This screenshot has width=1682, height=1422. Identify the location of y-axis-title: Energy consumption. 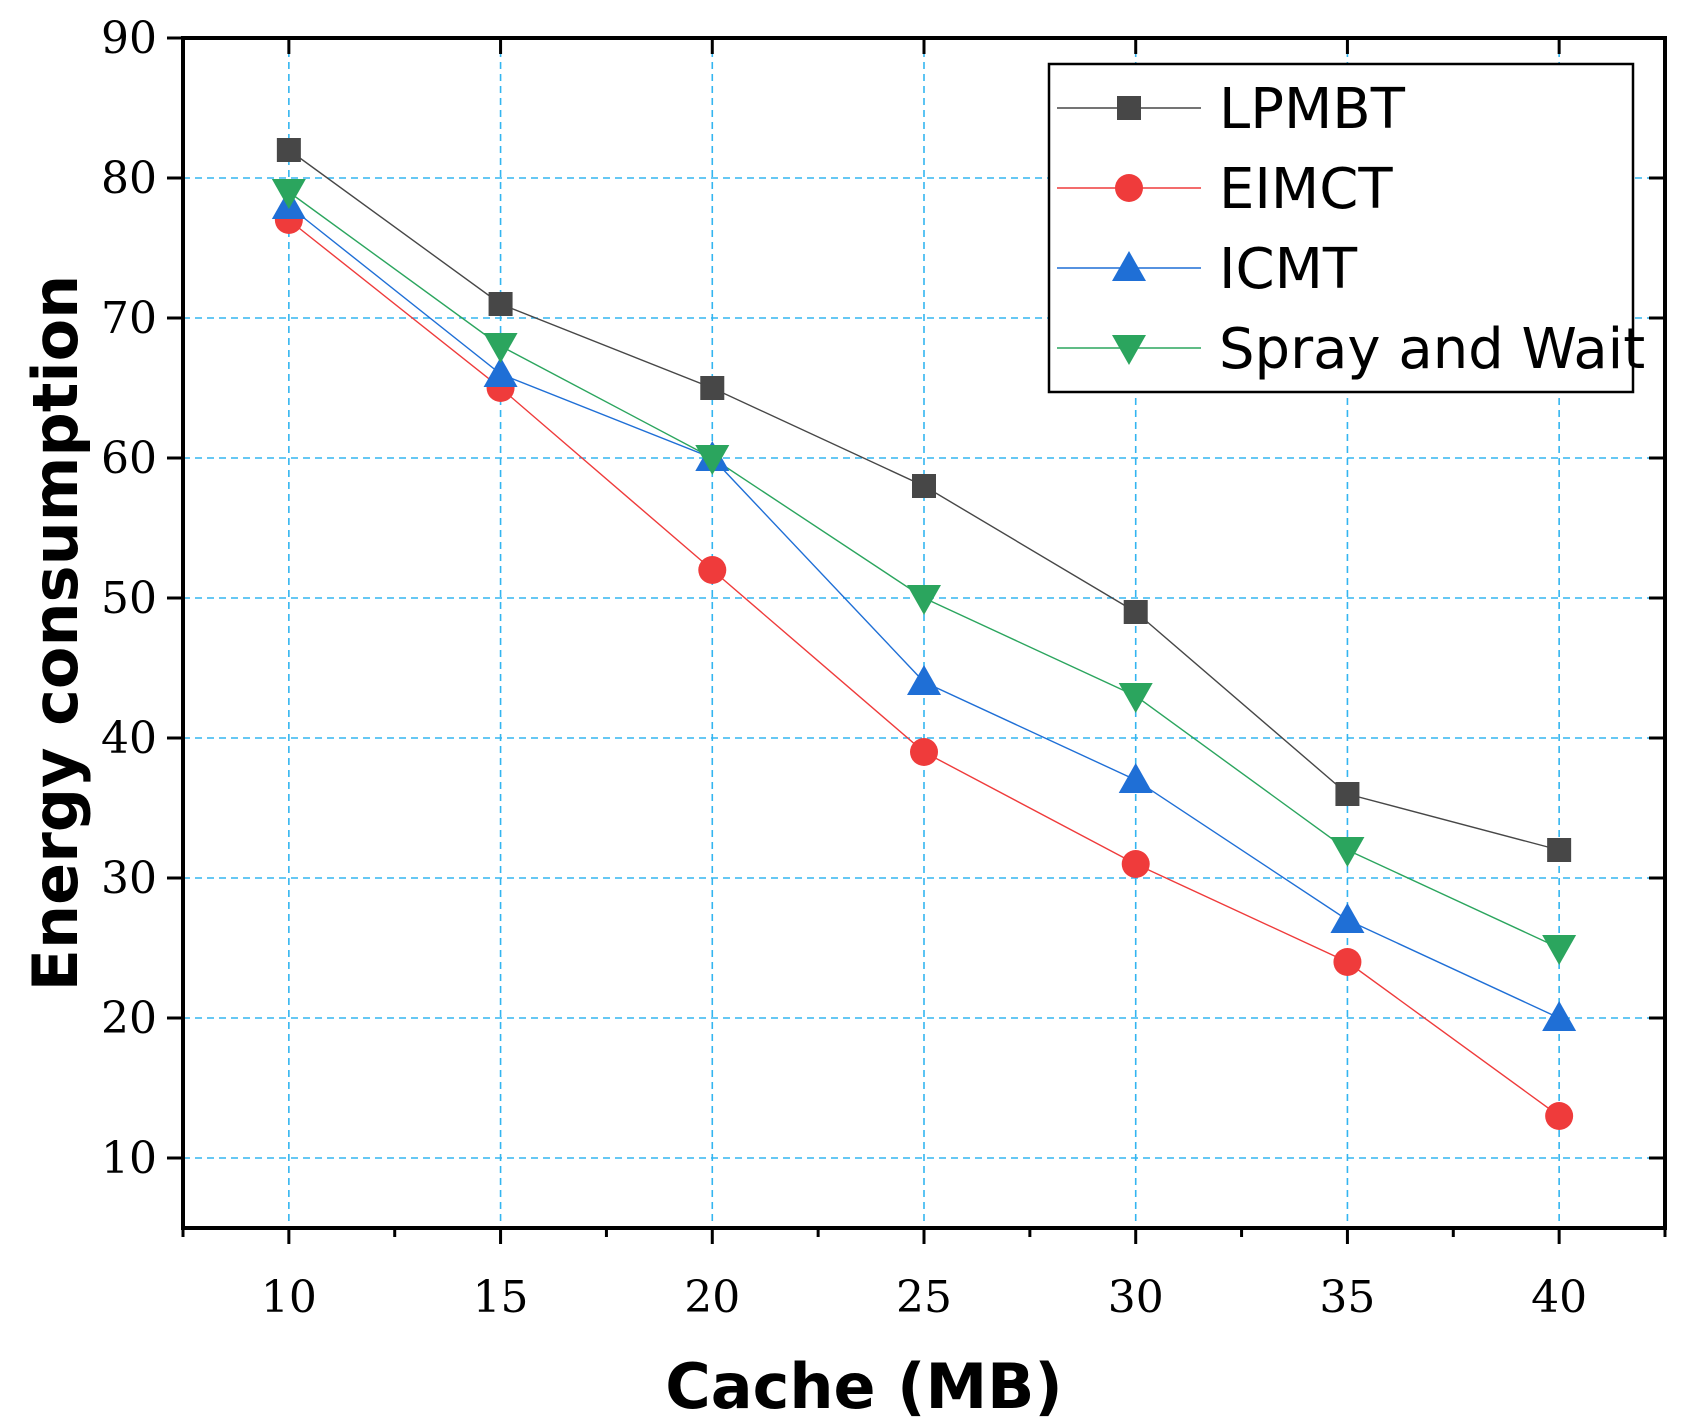
(55, 633).